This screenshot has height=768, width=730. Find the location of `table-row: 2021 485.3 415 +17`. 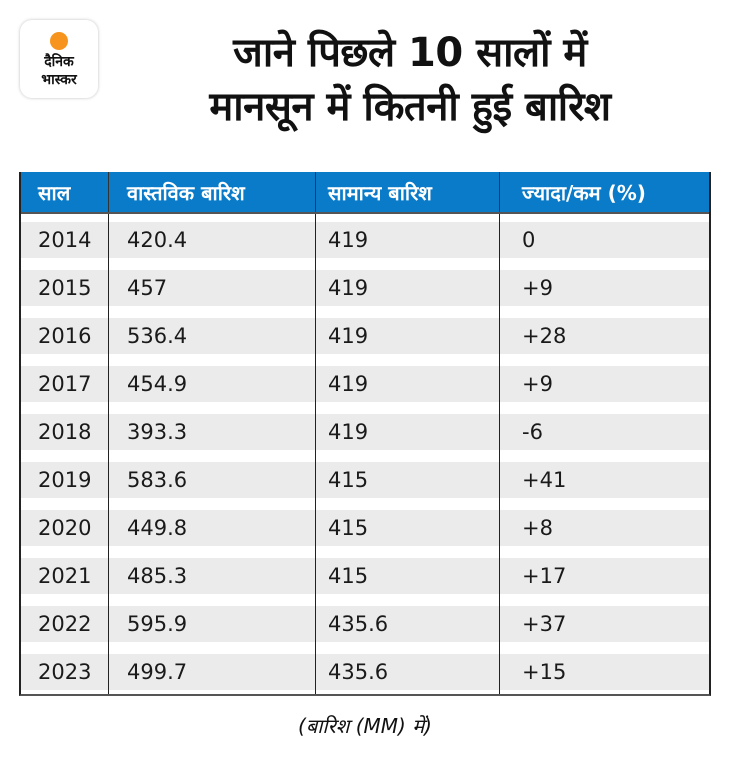

table-row: 2021 485.3 415 +17 is located at coordinates (365, 574).